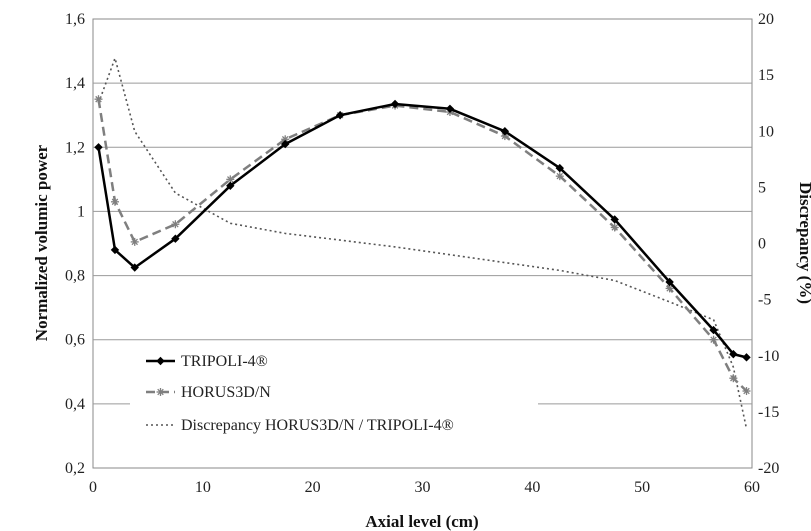 This screenshot has width=811, height=531. What do you see at coordinates (75, 19) in the screenshot?
I see `y-tick-label: 1,6` at bounding box center [75, 19].